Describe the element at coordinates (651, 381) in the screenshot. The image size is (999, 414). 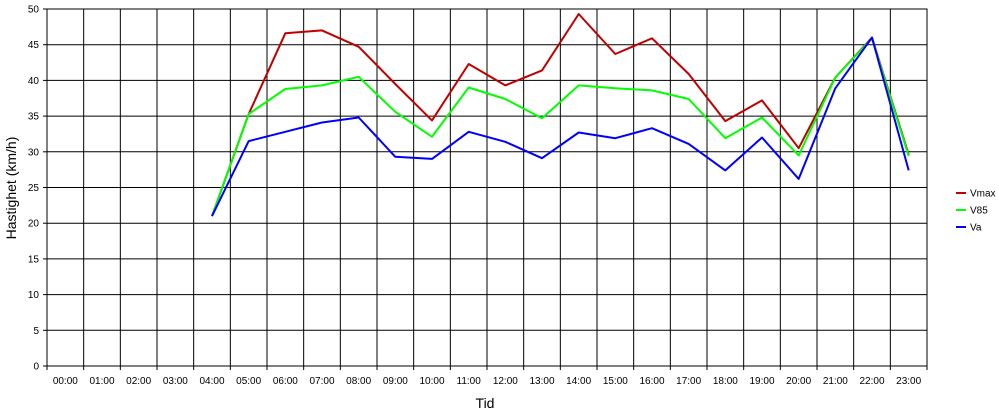
I see `x-tick-label: 16:00` at that location.